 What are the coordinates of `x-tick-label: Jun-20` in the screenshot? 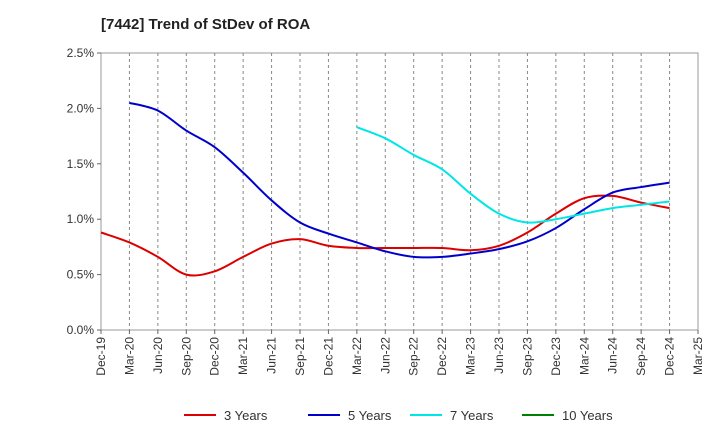 It's located at (158, 355).